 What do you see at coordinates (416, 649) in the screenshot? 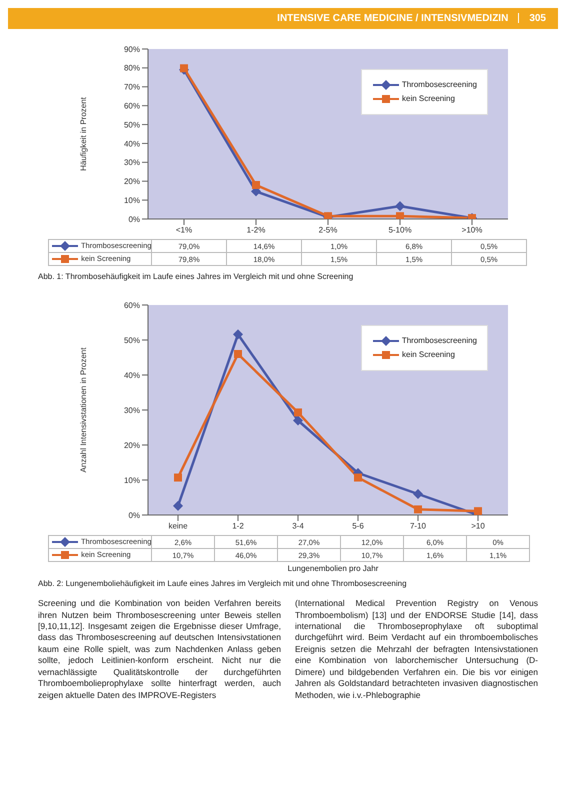
I see `text: (International Medical Prevention Registry on Venous Thromboembolism) [13] und der ENDORSE Studie [14], dass international die Thromboseprophylaxe oft suboptimal durchgeführt wird. Beim Verdacht auf ein thromboembolisches Ereignis setzen die Mehrzahl der befragten Intensivstationen eine Kombination von laborchemischer Untersuchung (D-Dimere) und bildgebenden Verfahren ein. Die bis vor einigen Jahren als Goldstandard betrachteten invasiven diagnostischen Methoden, wie i.v.-Phlebographie` at bounding box center [416, 649].